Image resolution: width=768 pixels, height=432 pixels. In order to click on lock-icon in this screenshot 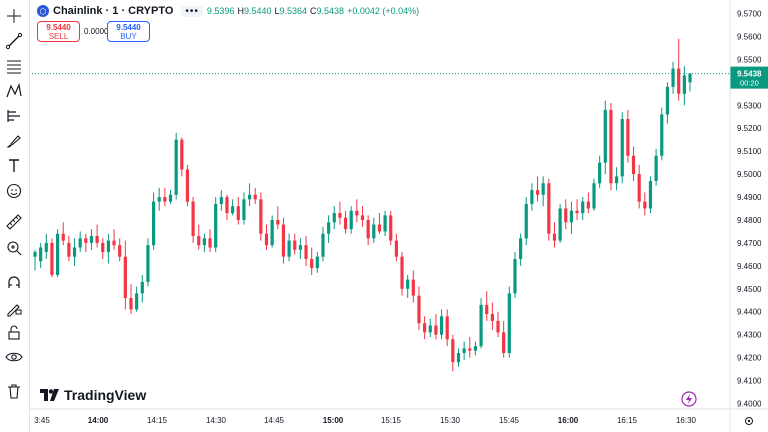, I will do `click(14, 333)`.